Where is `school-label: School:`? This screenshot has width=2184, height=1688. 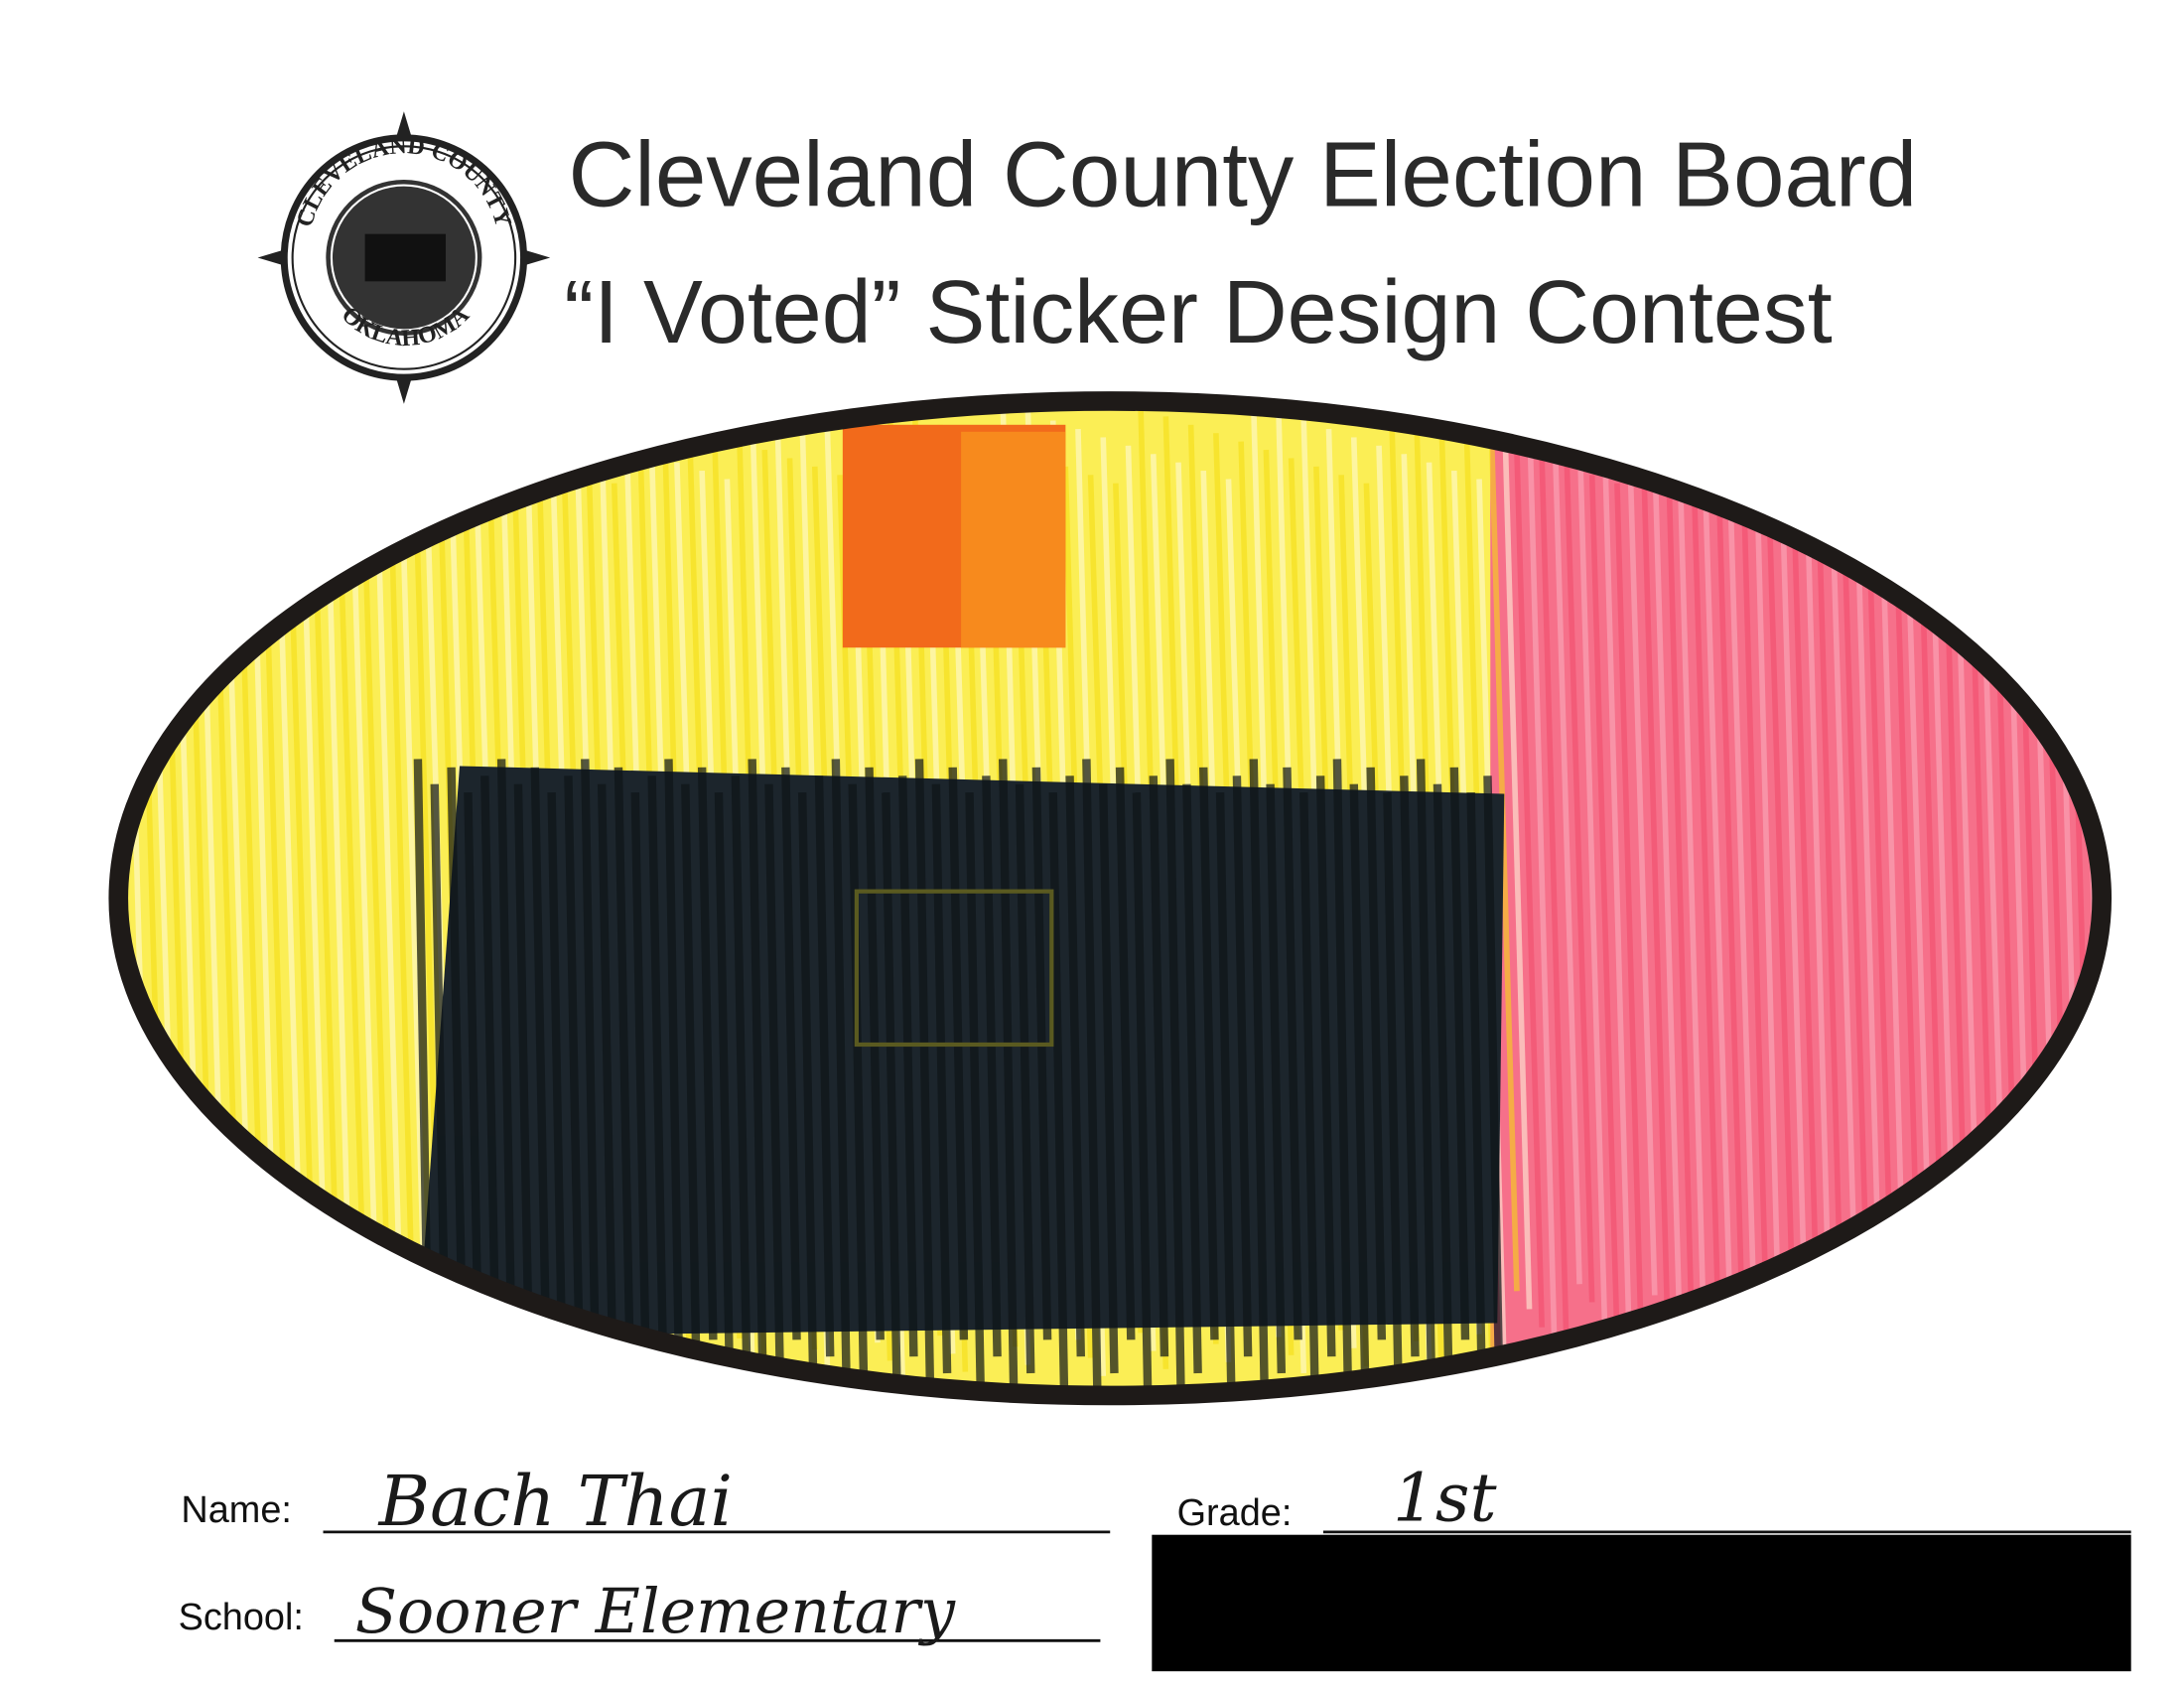 school-label: School: is located at coordinates (241, 1617).